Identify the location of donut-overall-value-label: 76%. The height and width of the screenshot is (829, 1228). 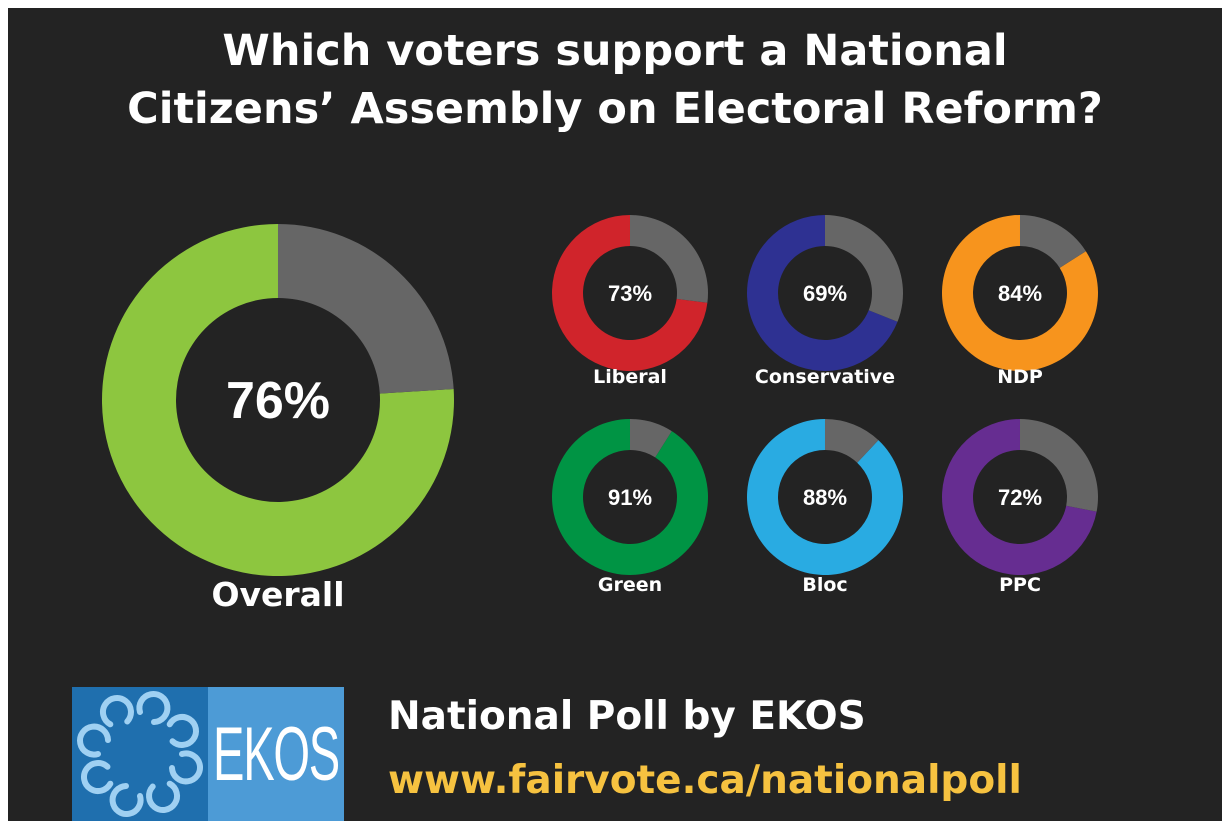
(278, 401).